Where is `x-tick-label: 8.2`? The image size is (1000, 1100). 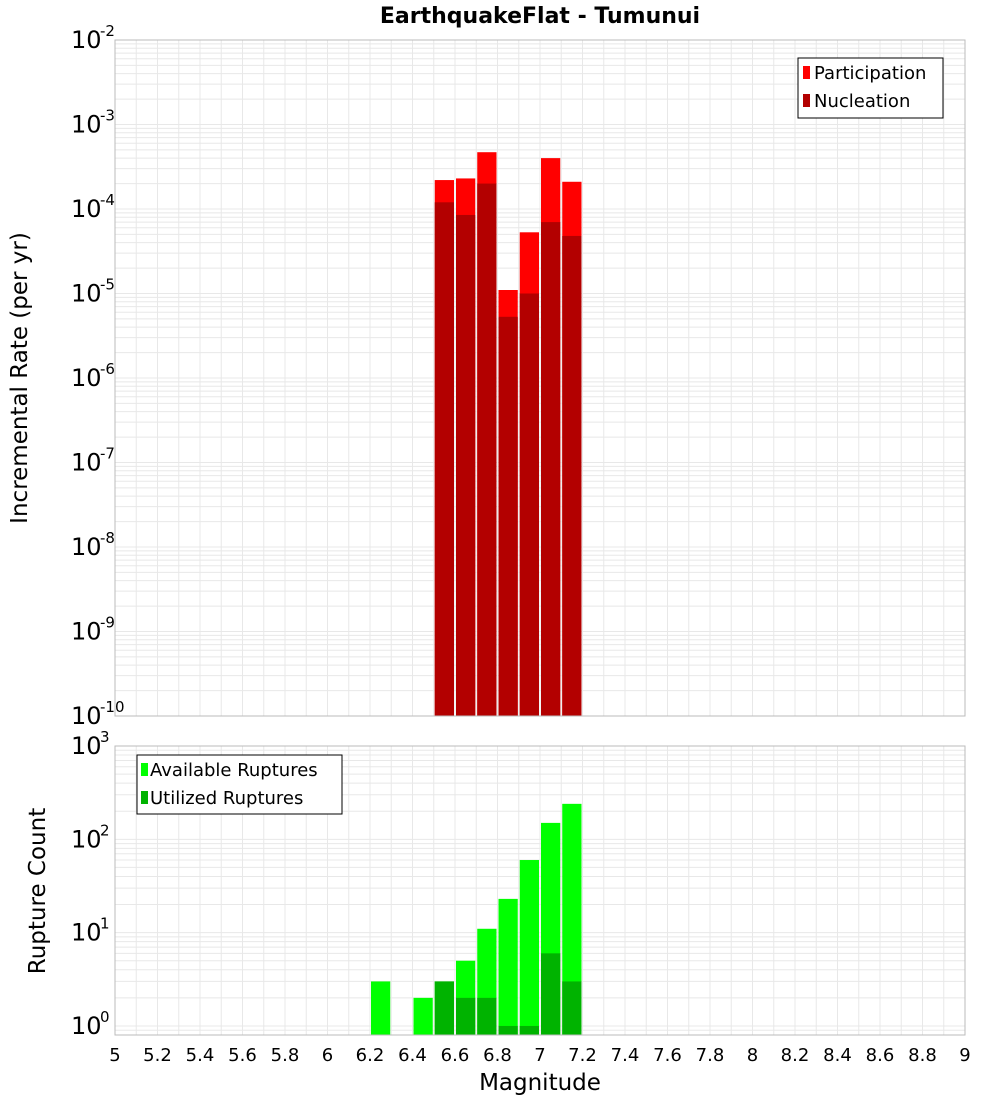 x-tick-label: 8.2 is located at coordinates (795, 1055).